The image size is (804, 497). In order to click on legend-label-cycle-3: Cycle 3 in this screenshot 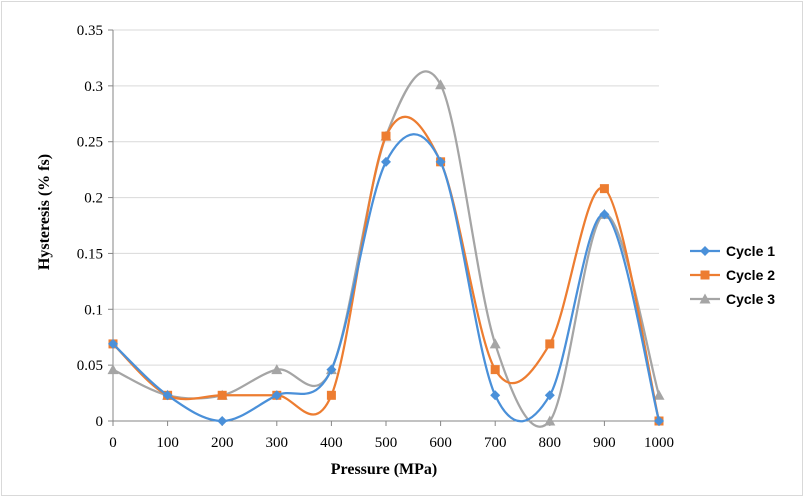, I will do `click(750, 299)`.